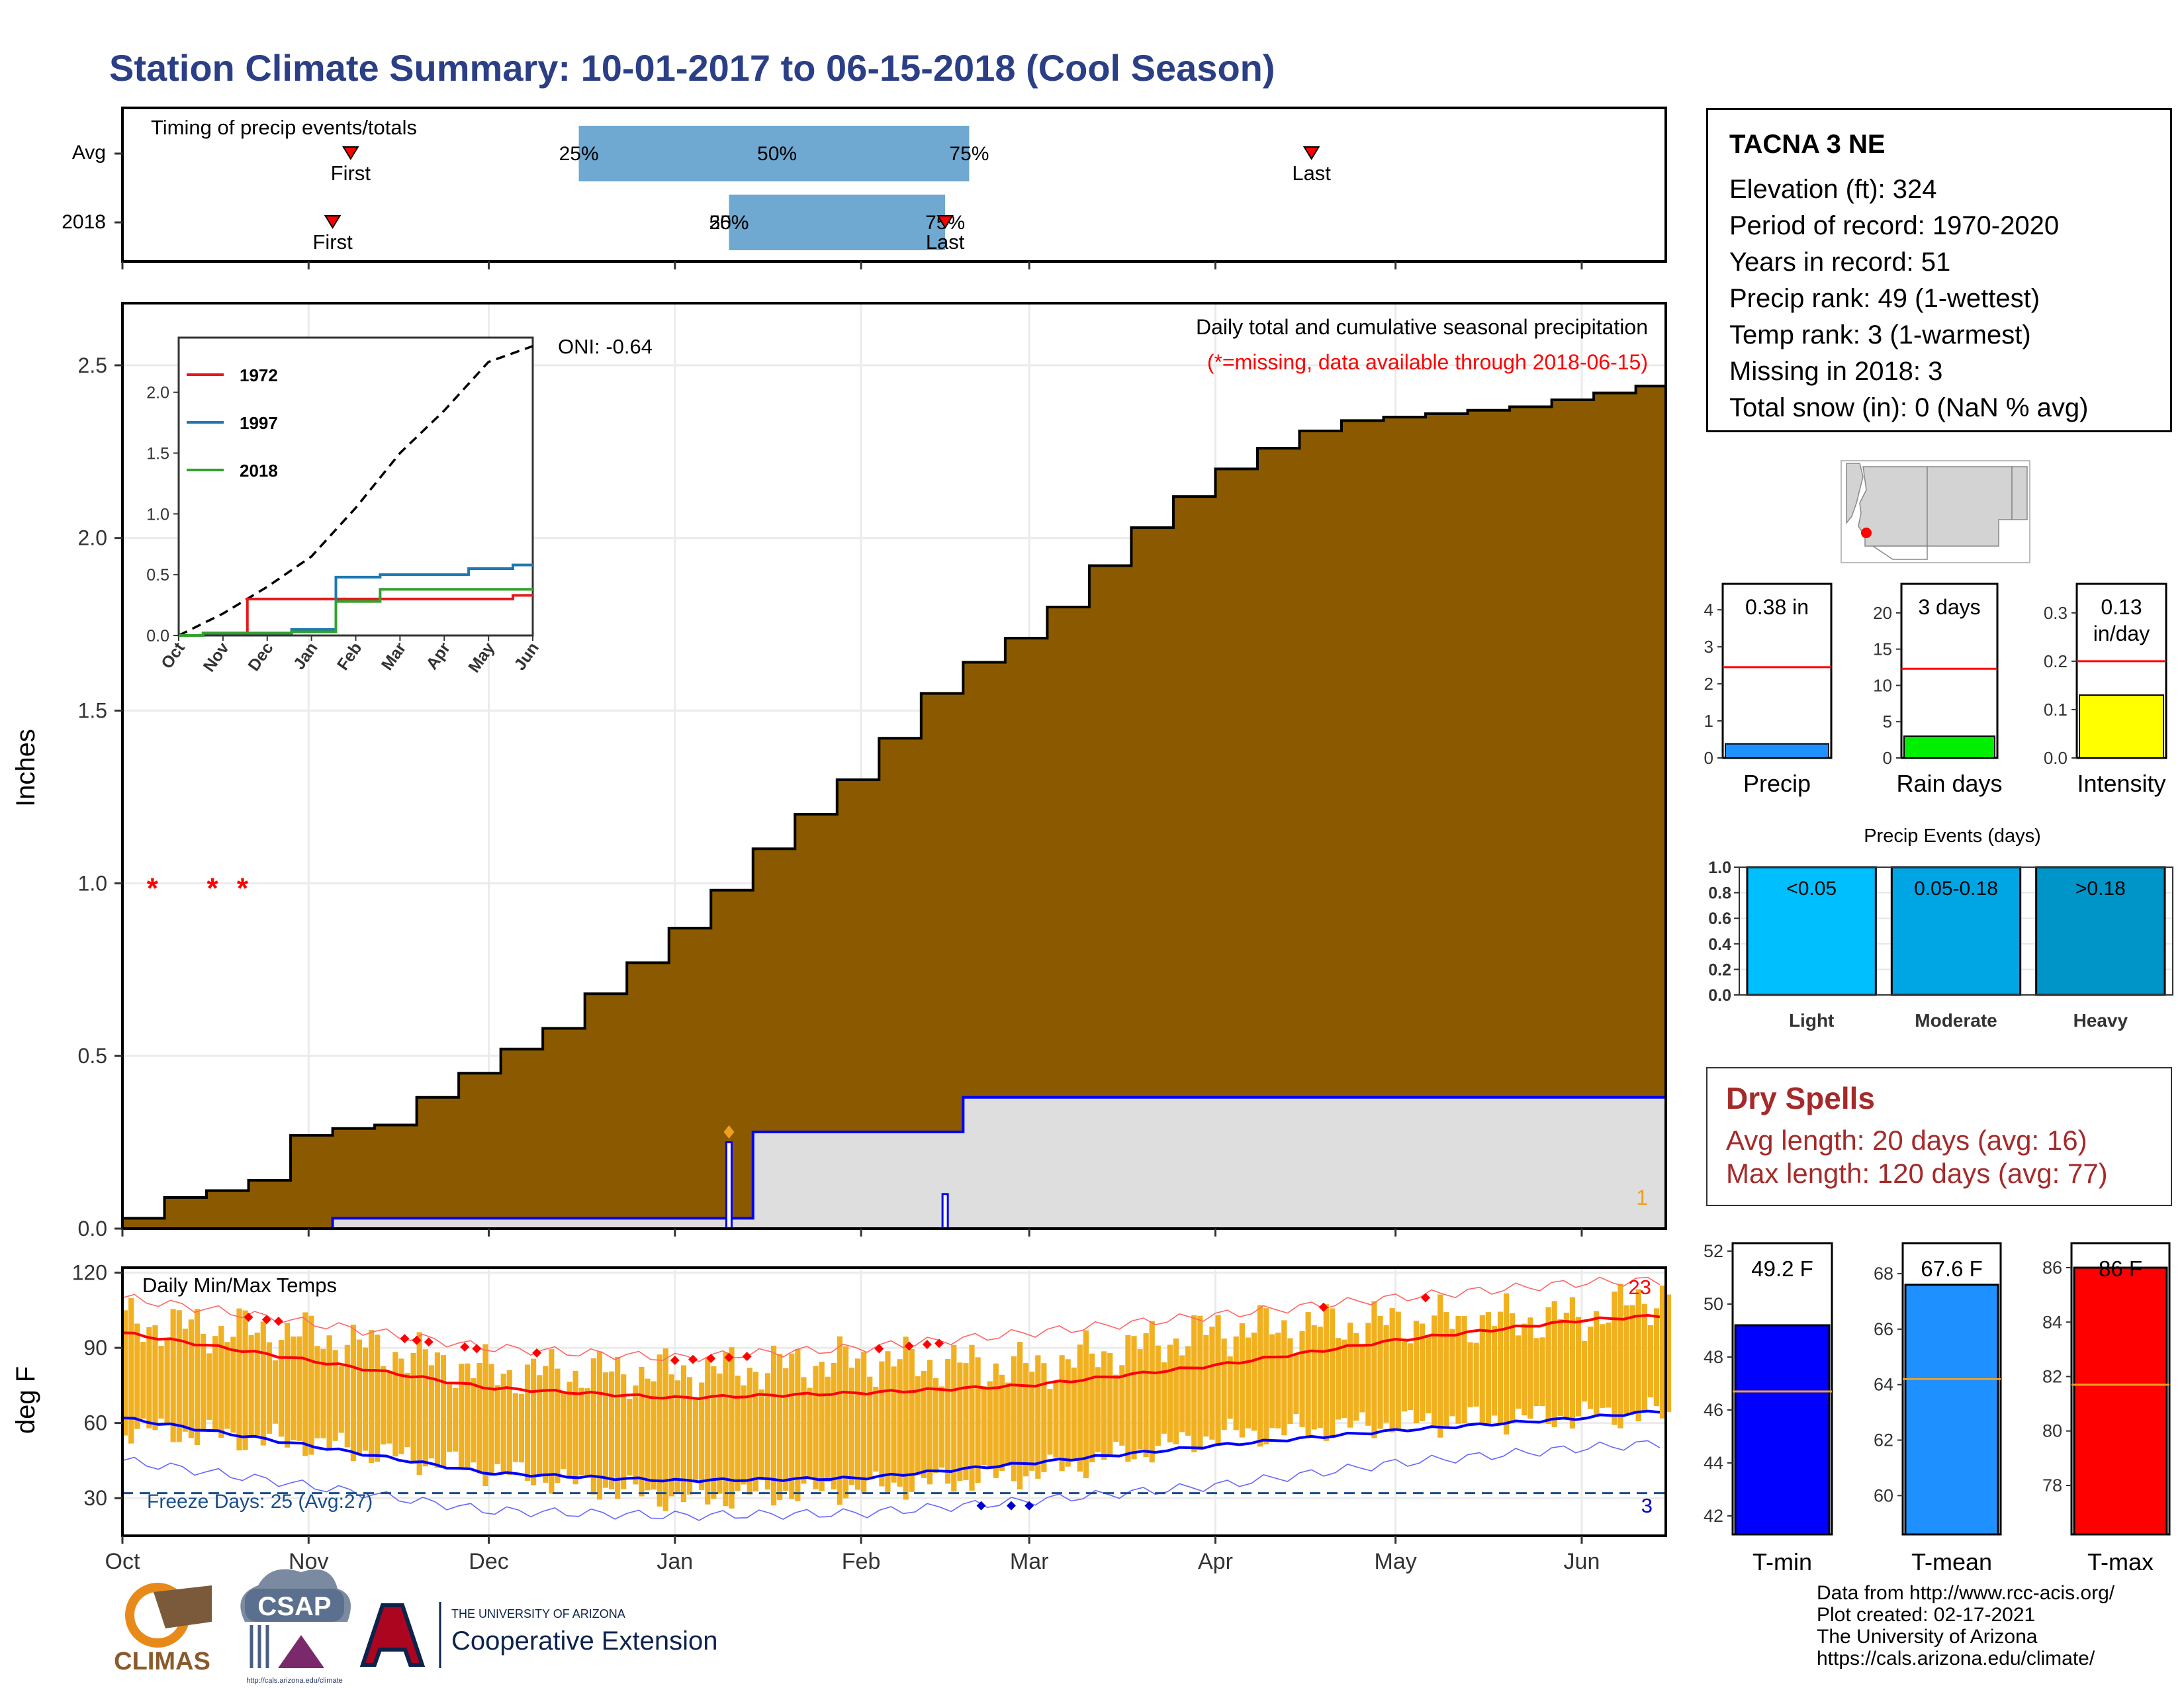  Describe the element at coordinates (26, 768) in the screenshot. I see `precip-ylabel: Inches` at that location.